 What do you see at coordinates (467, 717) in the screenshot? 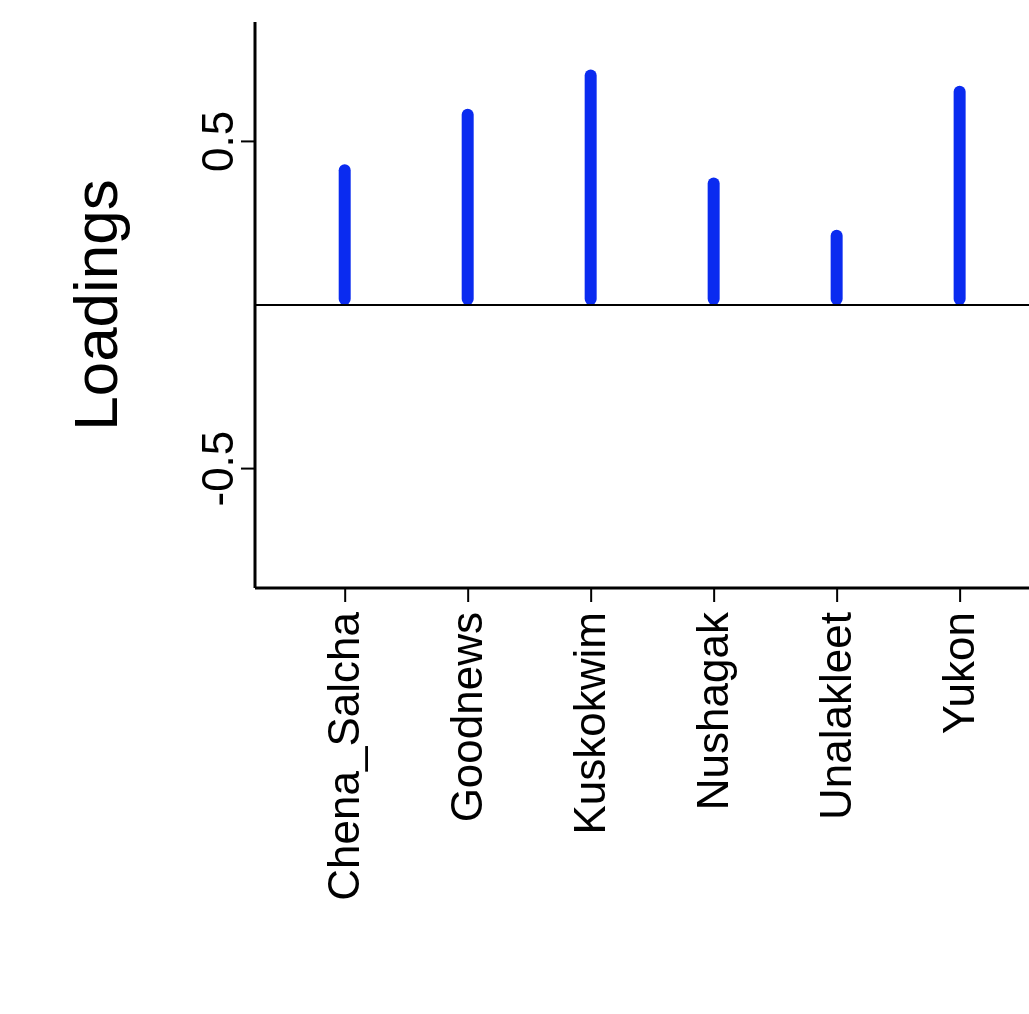
I see `x-tick-label: Goodnews` at bounding box center [467, 717].